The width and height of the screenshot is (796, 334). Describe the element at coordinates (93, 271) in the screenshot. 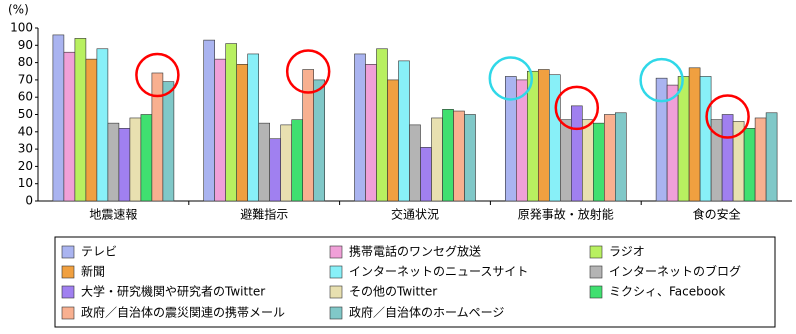

I see `legend-label: 新聞` at that location.